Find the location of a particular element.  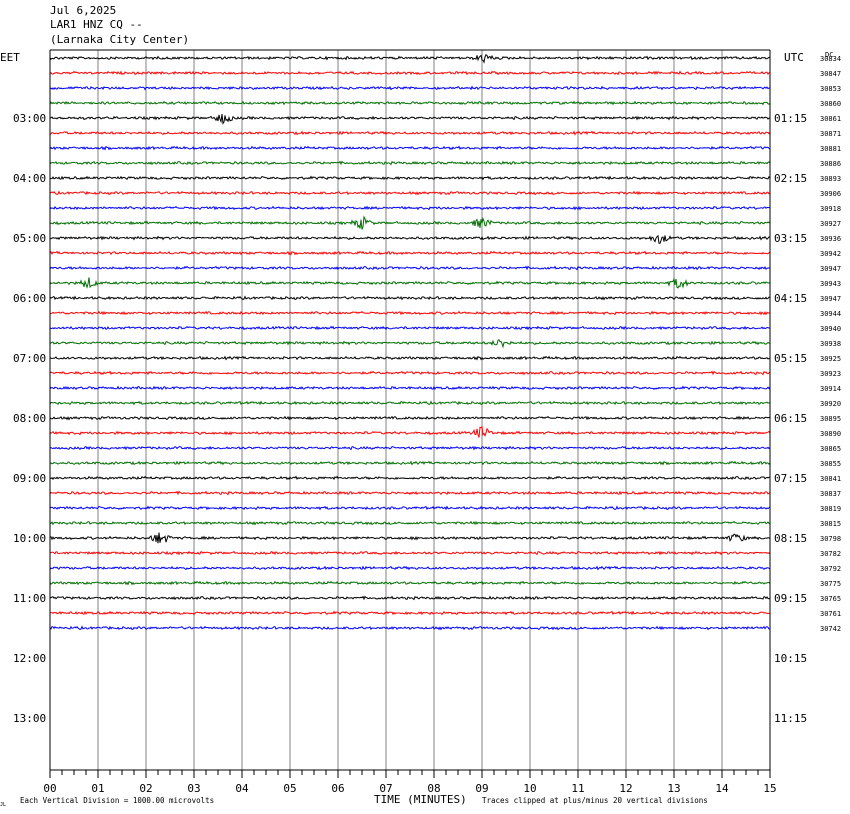

dc-offset-label: 30871 is located at coordinates (830, 134).